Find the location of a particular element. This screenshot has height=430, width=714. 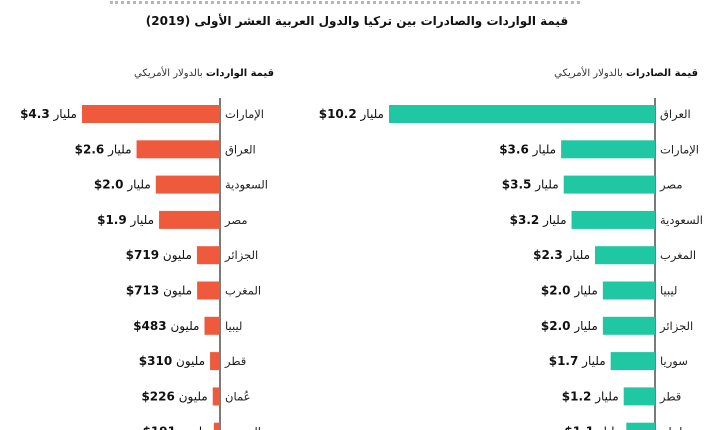

imports-category-label: الإمارات is located at coordinates (244, 114).